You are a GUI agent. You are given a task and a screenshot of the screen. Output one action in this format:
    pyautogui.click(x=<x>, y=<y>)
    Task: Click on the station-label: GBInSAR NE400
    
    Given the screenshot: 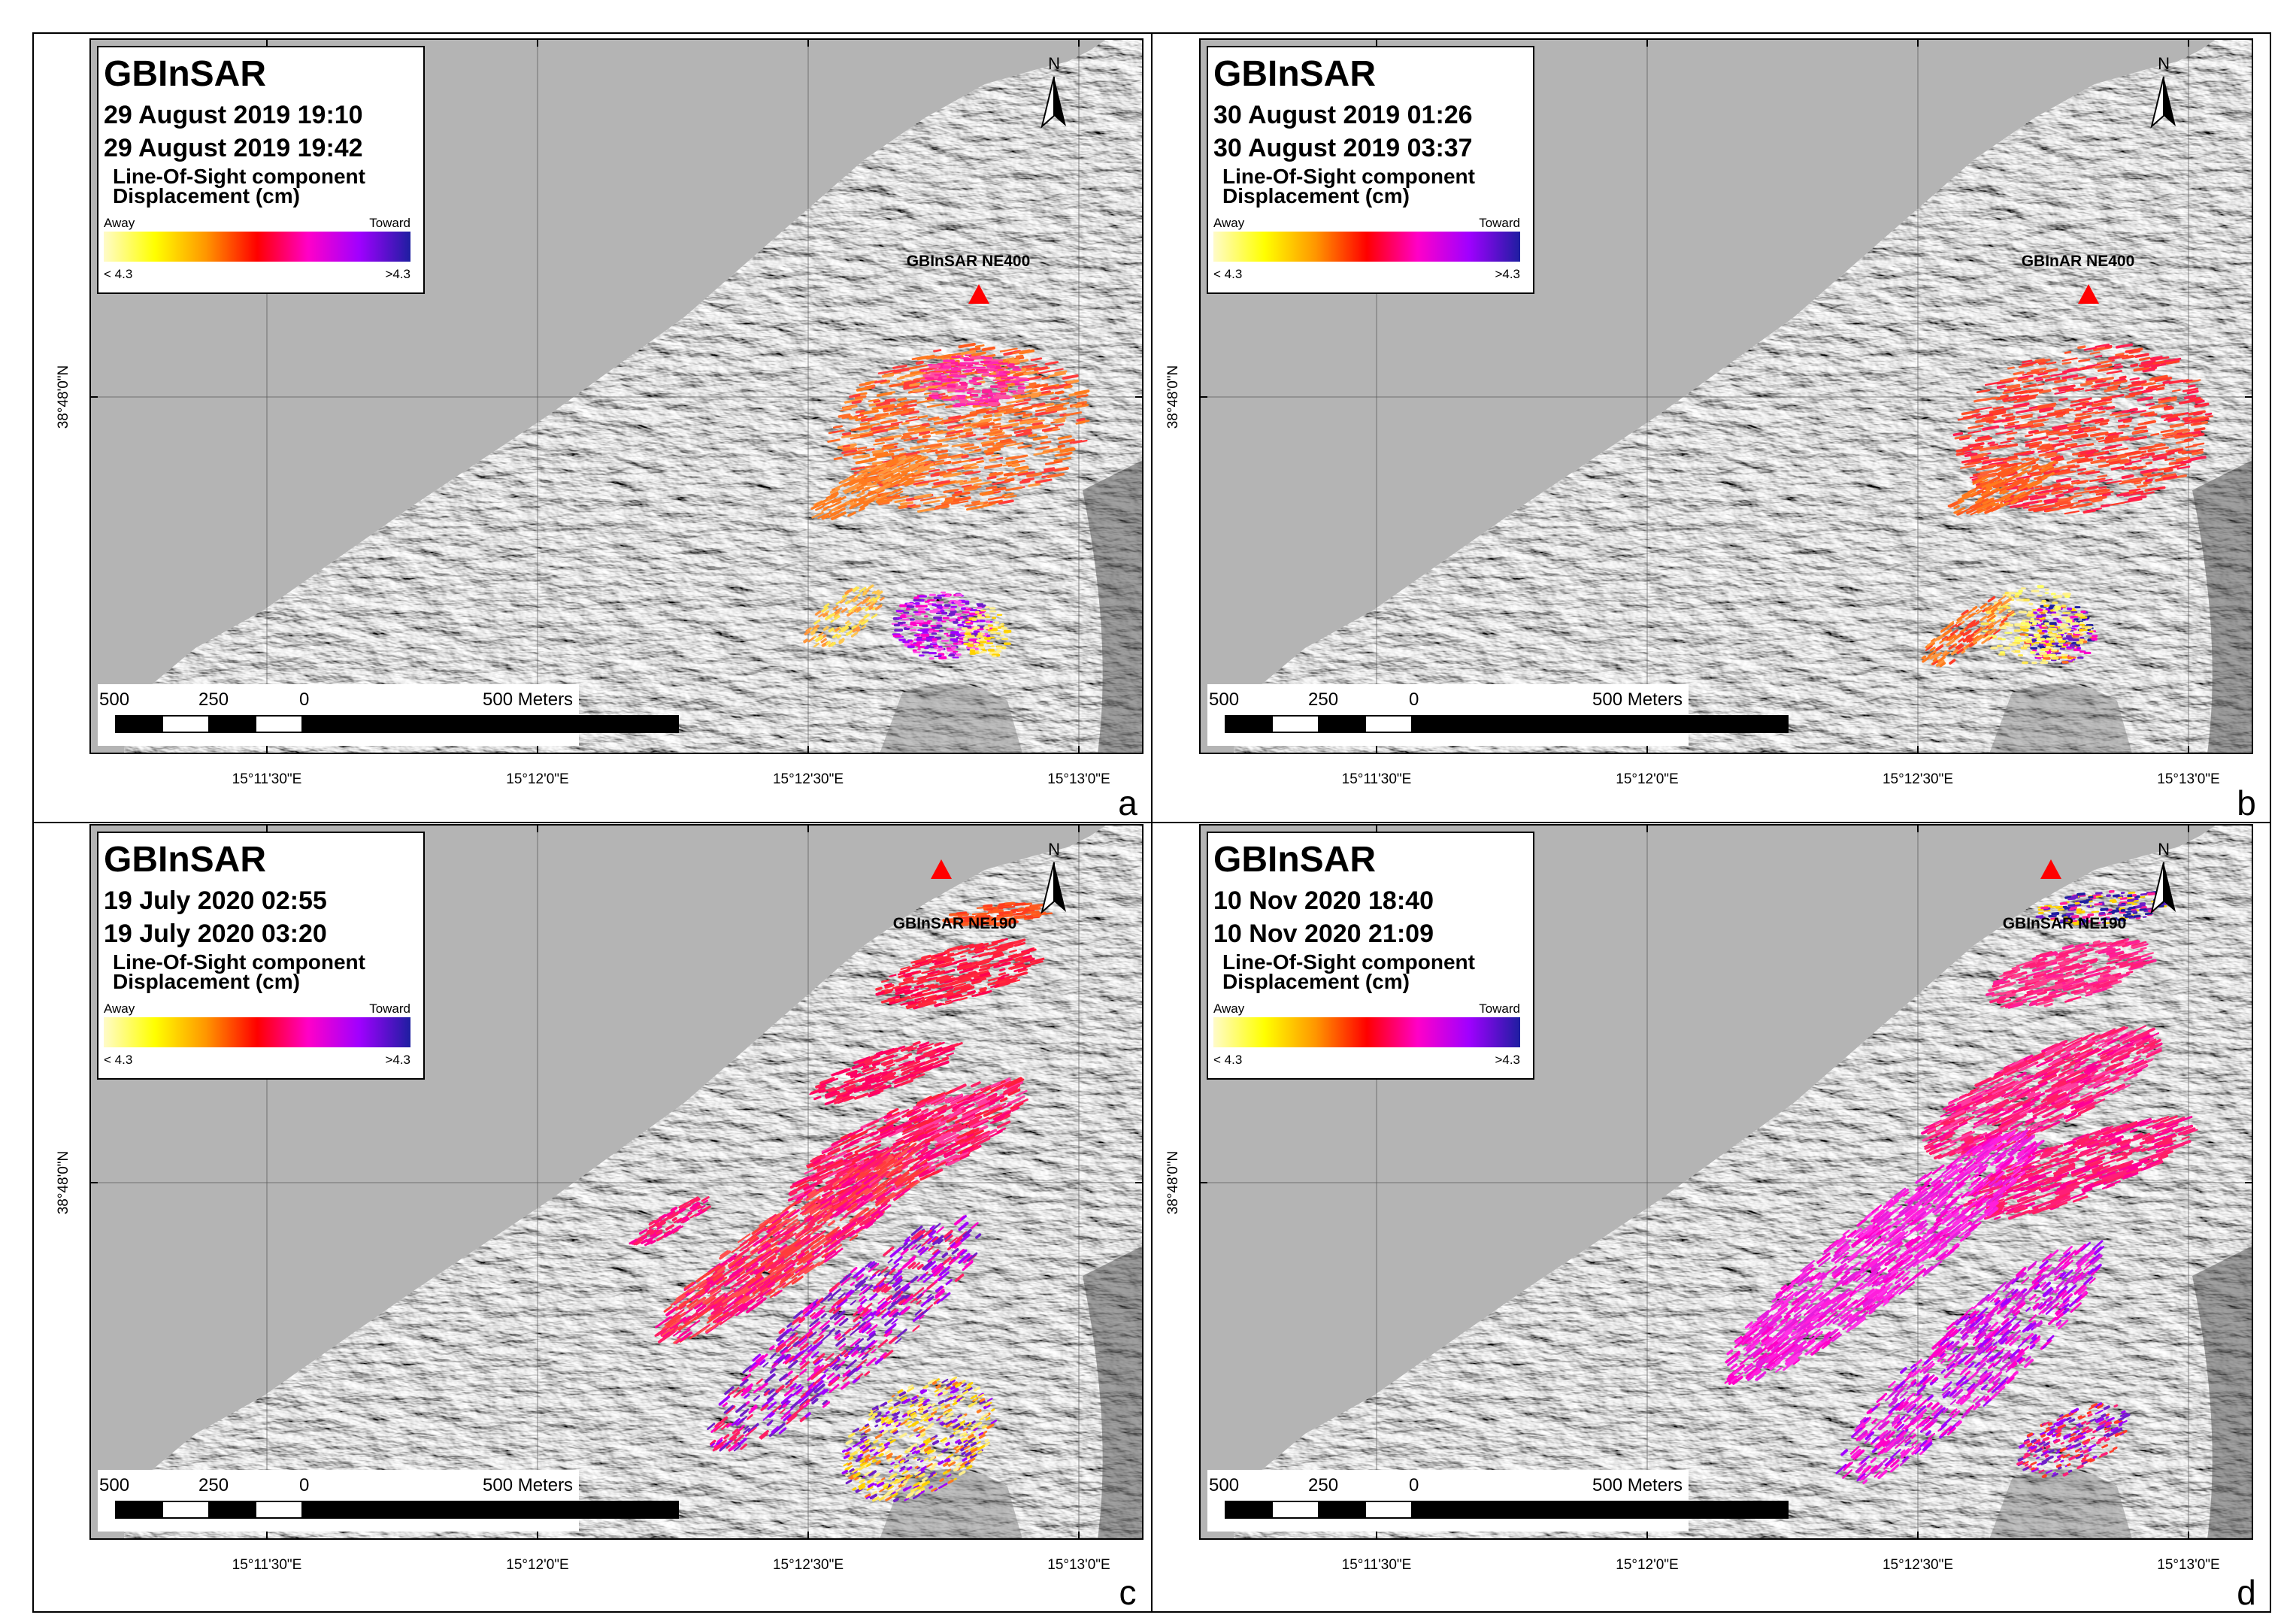 What is the action you would take?
    pyautogui.click(x=969, y=261)
    